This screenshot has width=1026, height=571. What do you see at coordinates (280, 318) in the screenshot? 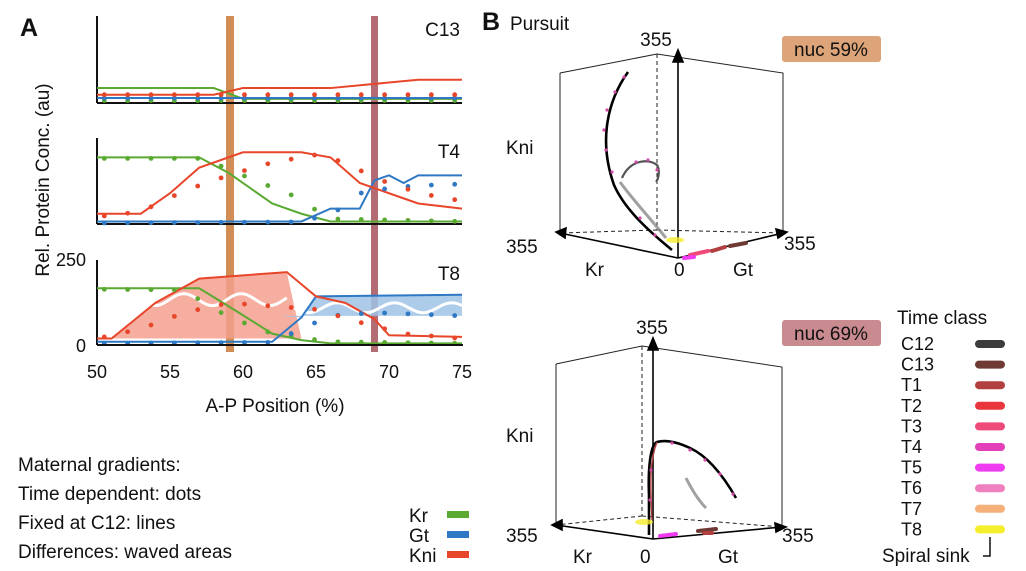
I see `line-gt` at bounding box center [280, 318].